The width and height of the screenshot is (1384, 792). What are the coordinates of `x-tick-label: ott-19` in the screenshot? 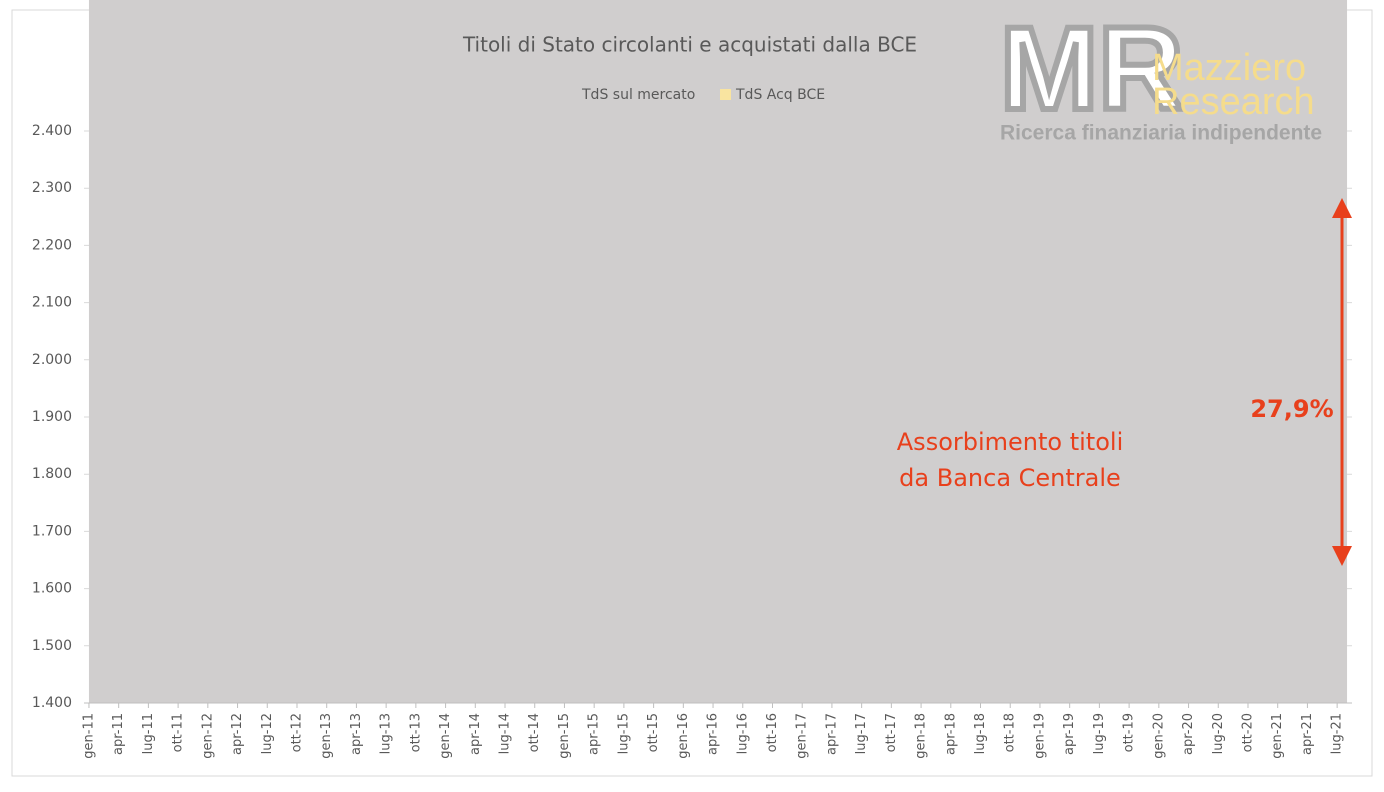 It's located at (1129, 732).